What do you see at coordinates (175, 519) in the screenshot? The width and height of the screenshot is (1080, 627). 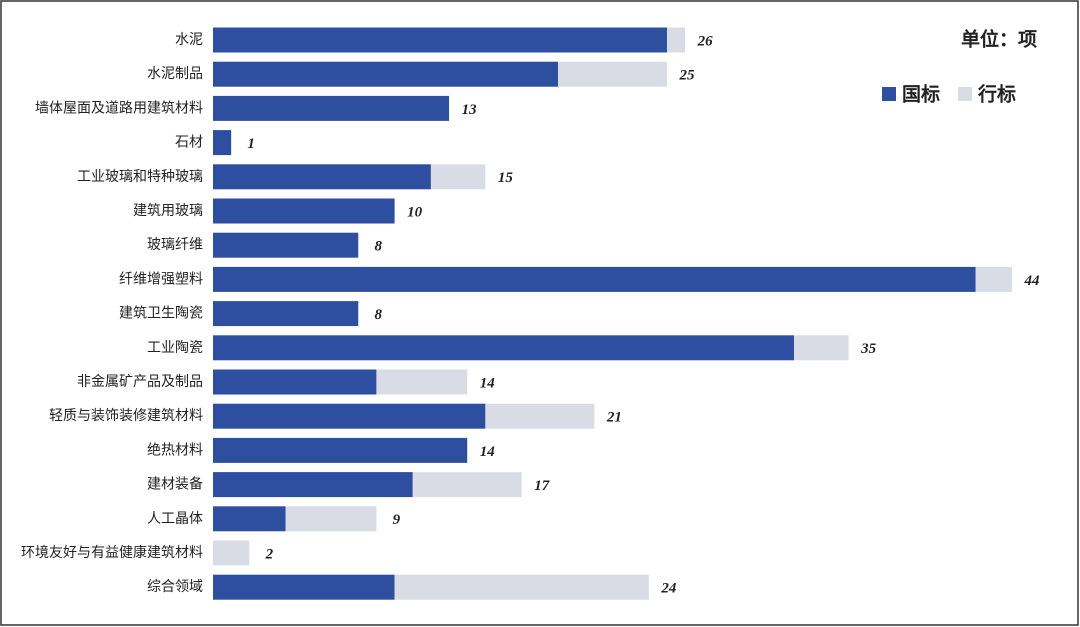 I see `category-label: 人工晶体` at bounding box center [175, 519].